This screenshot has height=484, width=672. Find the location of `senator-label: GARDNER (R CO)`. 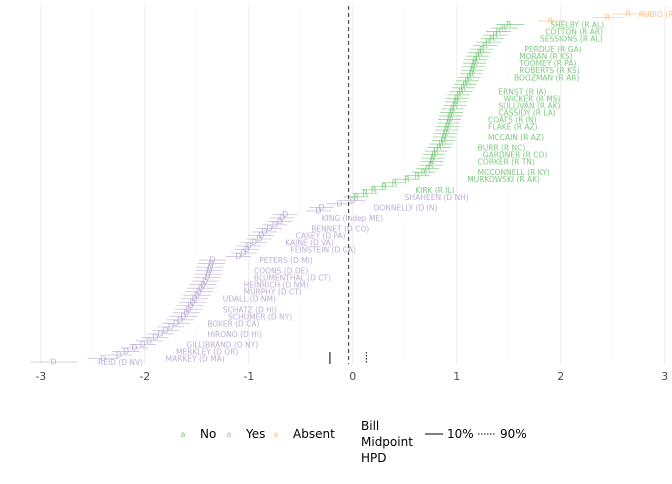

senator-label: GARDNER (R CO) is located at coordinates (515, 155).